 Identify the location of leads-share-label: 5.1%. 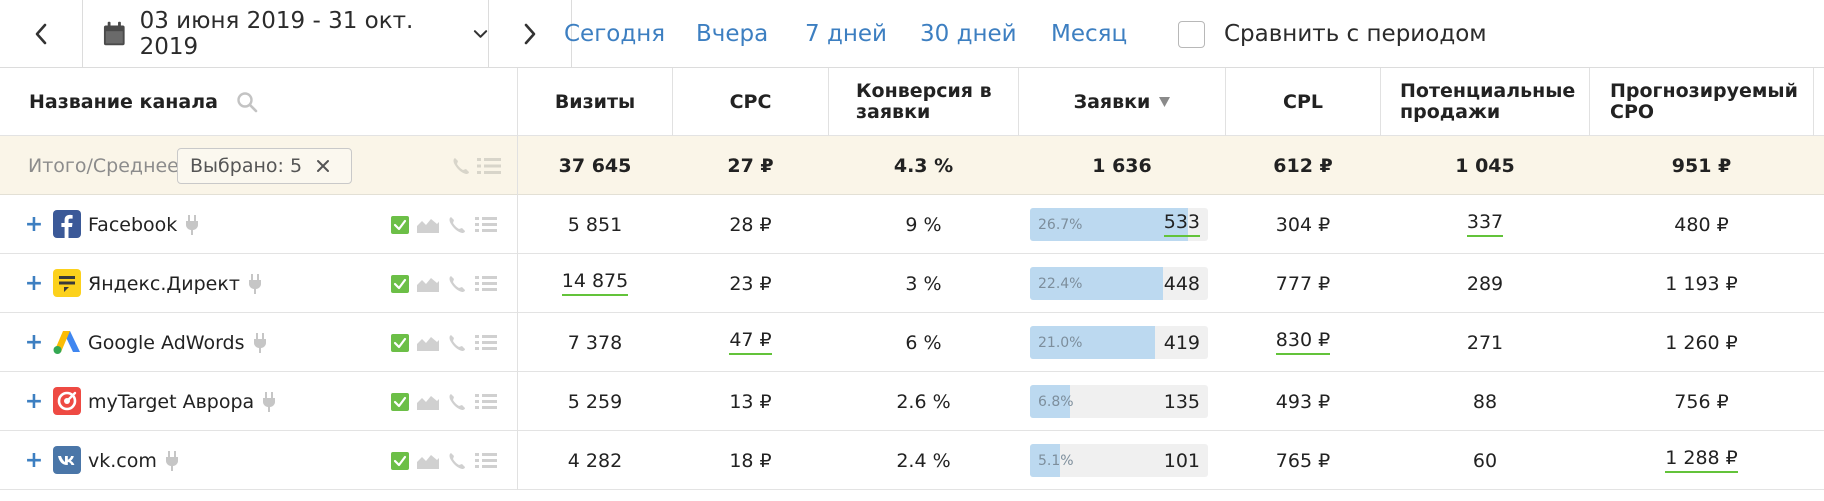
(1056, 460).